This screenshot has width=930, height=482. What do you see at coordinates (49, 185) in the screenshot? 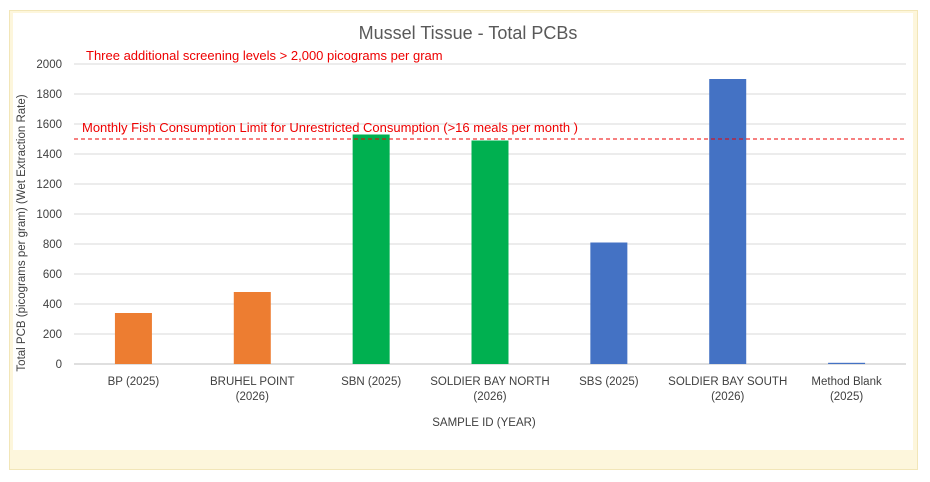
I see `y-tick-label: 1200` at bounding box center [49, 185].